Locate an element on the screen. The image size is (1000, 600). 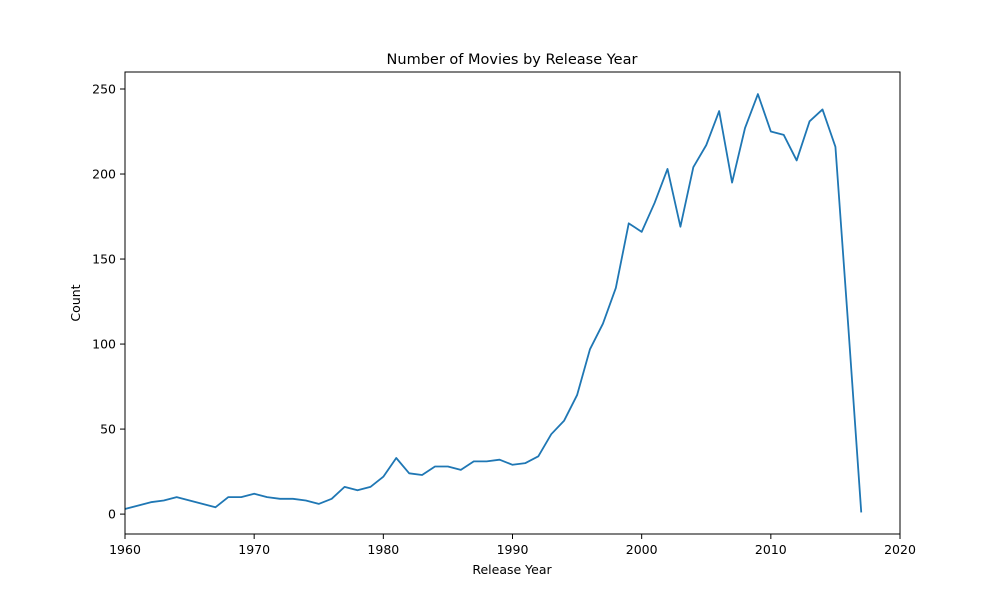
y-tick-label: 200 is located at coordinates (104, 174).